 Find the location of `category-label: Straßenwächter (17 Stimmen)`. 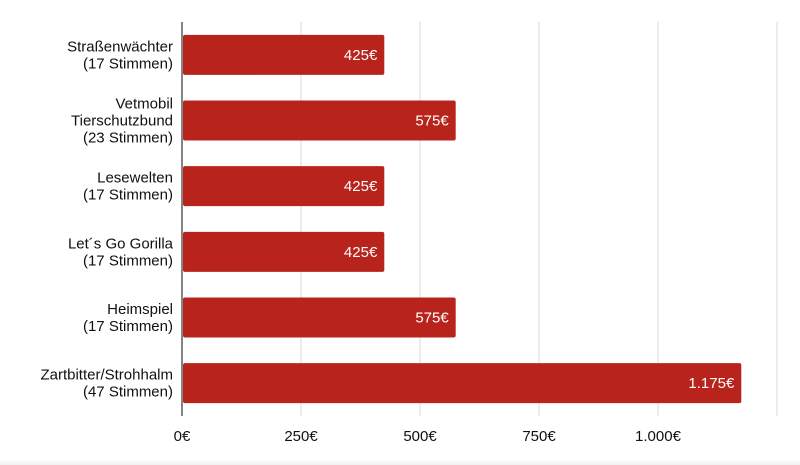

category-label: Straßenwächter (17 Stimmen) is located at coordinates (120, 55).